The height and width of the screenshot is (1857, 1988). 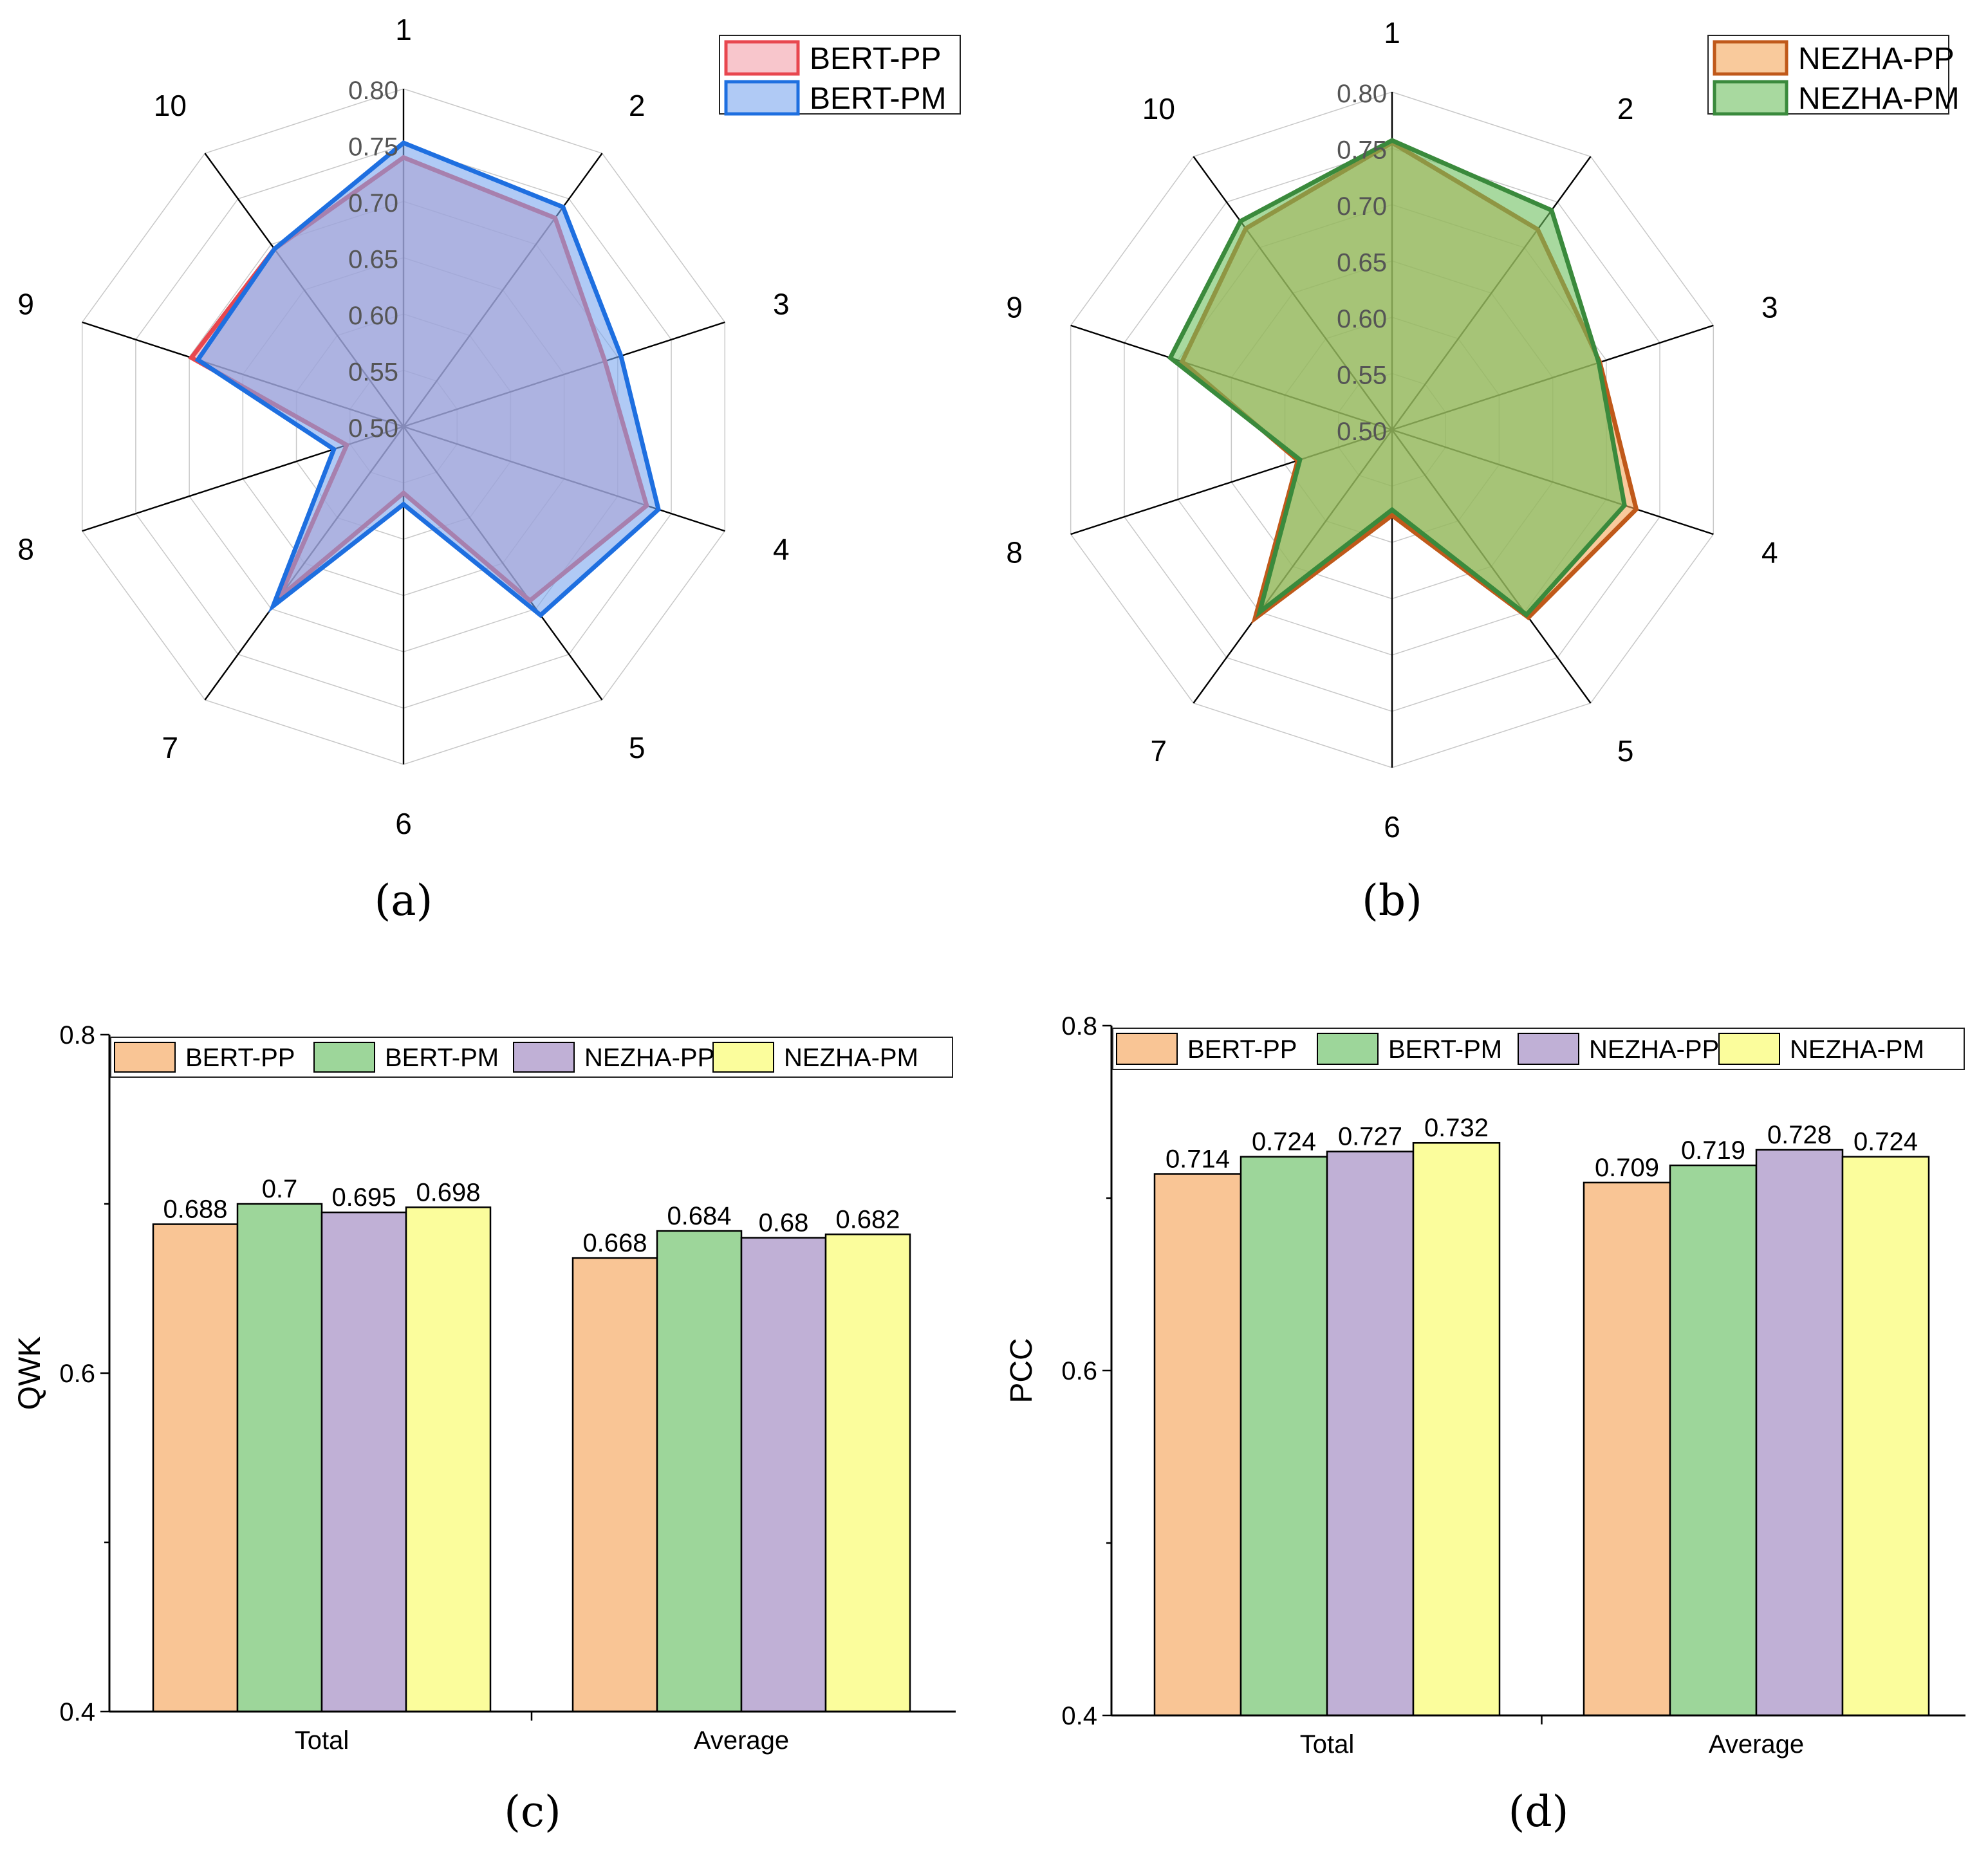 I want to click on bar-value-label: 0.724, so click(x=1886, y=1142).